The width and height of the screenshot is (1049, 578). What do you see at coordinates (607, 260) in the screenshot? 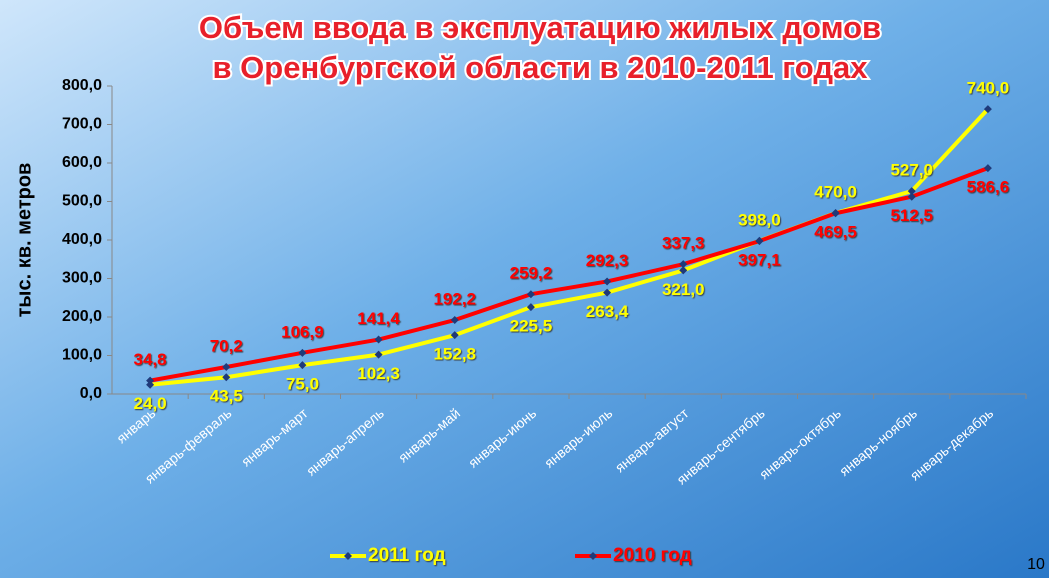
I see `data-label: 292,3` at bounding box center [607, 260].